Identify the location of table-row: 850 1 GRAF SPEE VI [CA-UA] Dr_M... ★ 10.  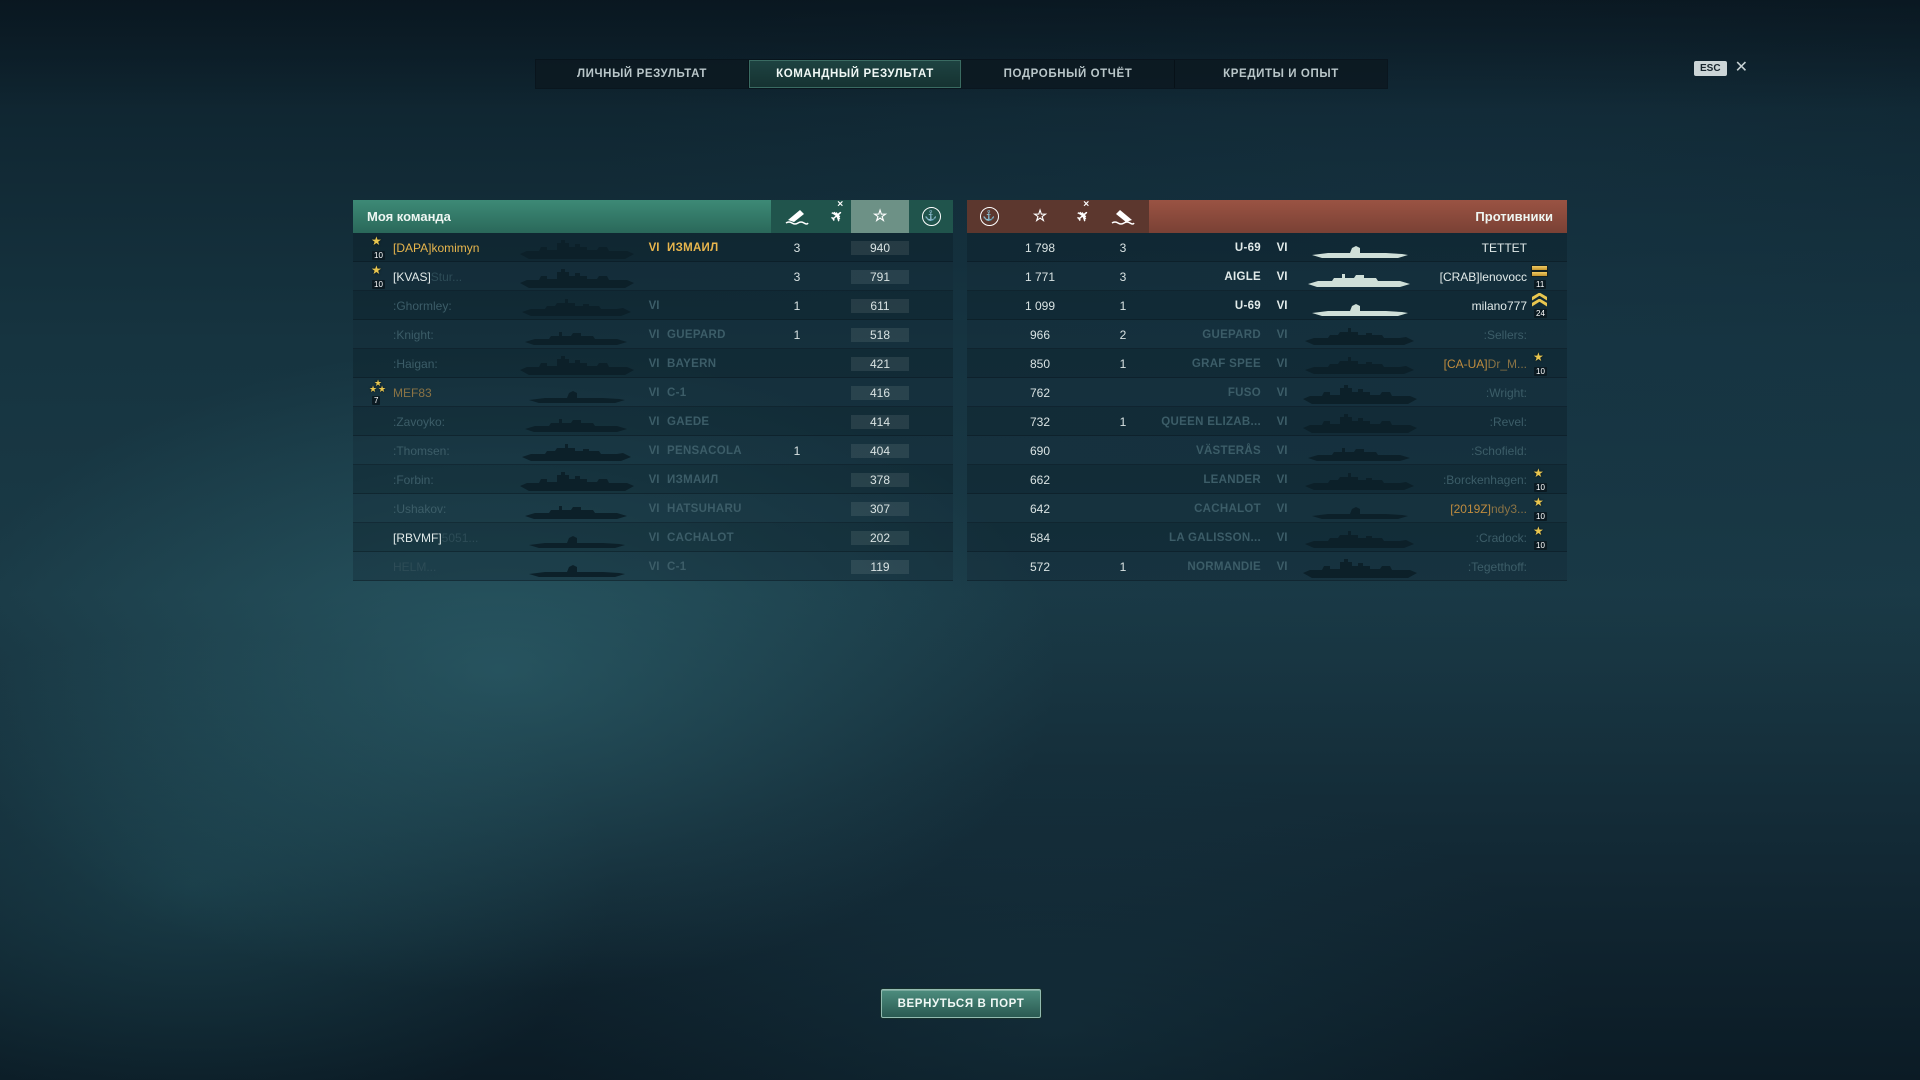
(1267, 363).